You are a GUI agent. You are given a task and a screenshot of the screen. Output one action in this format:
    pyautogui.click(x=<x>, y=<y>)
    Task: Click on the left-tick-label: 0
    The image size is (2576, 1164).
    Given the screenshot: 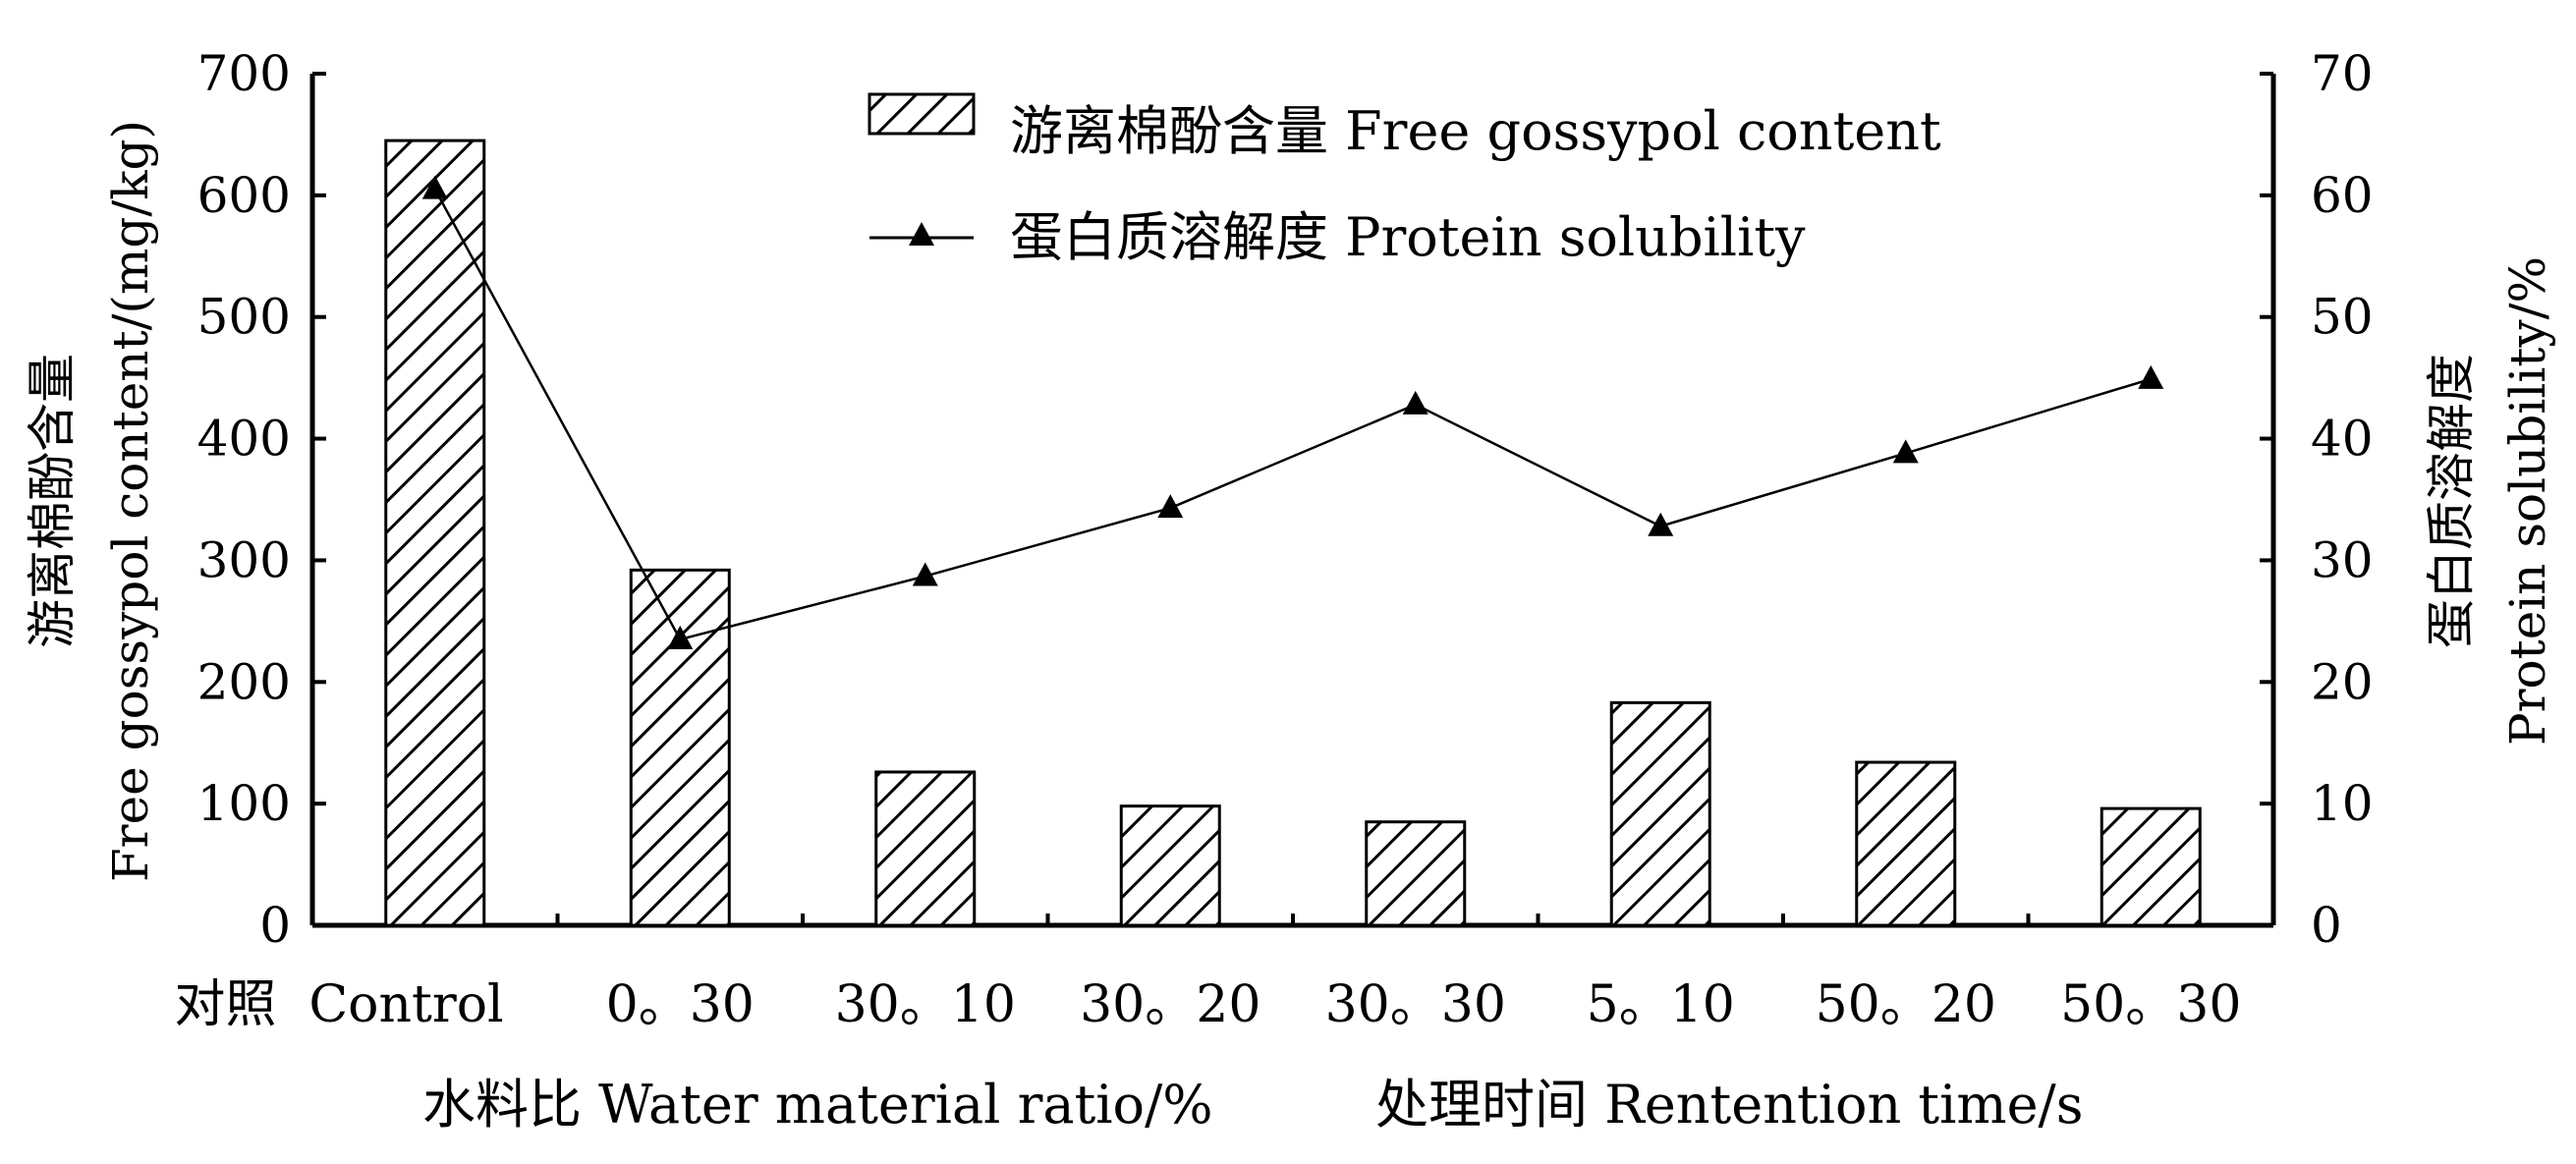 What is the action you would take?
    pyautogui.click(x=275, y=925)
    